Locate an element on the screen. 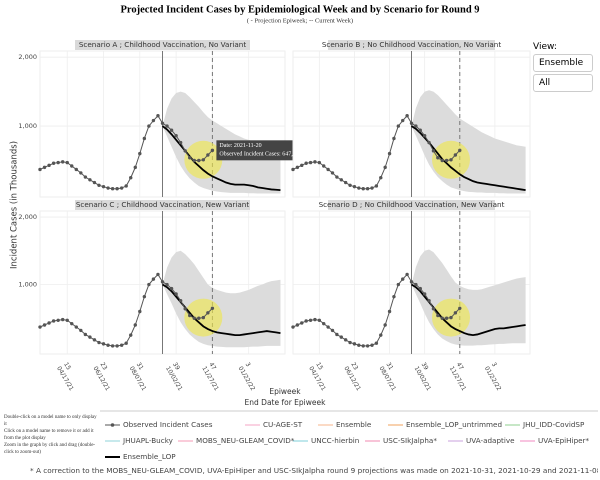 This screenshot has width=600, height=480. view-label: View: is located at coordinates (545, 47).